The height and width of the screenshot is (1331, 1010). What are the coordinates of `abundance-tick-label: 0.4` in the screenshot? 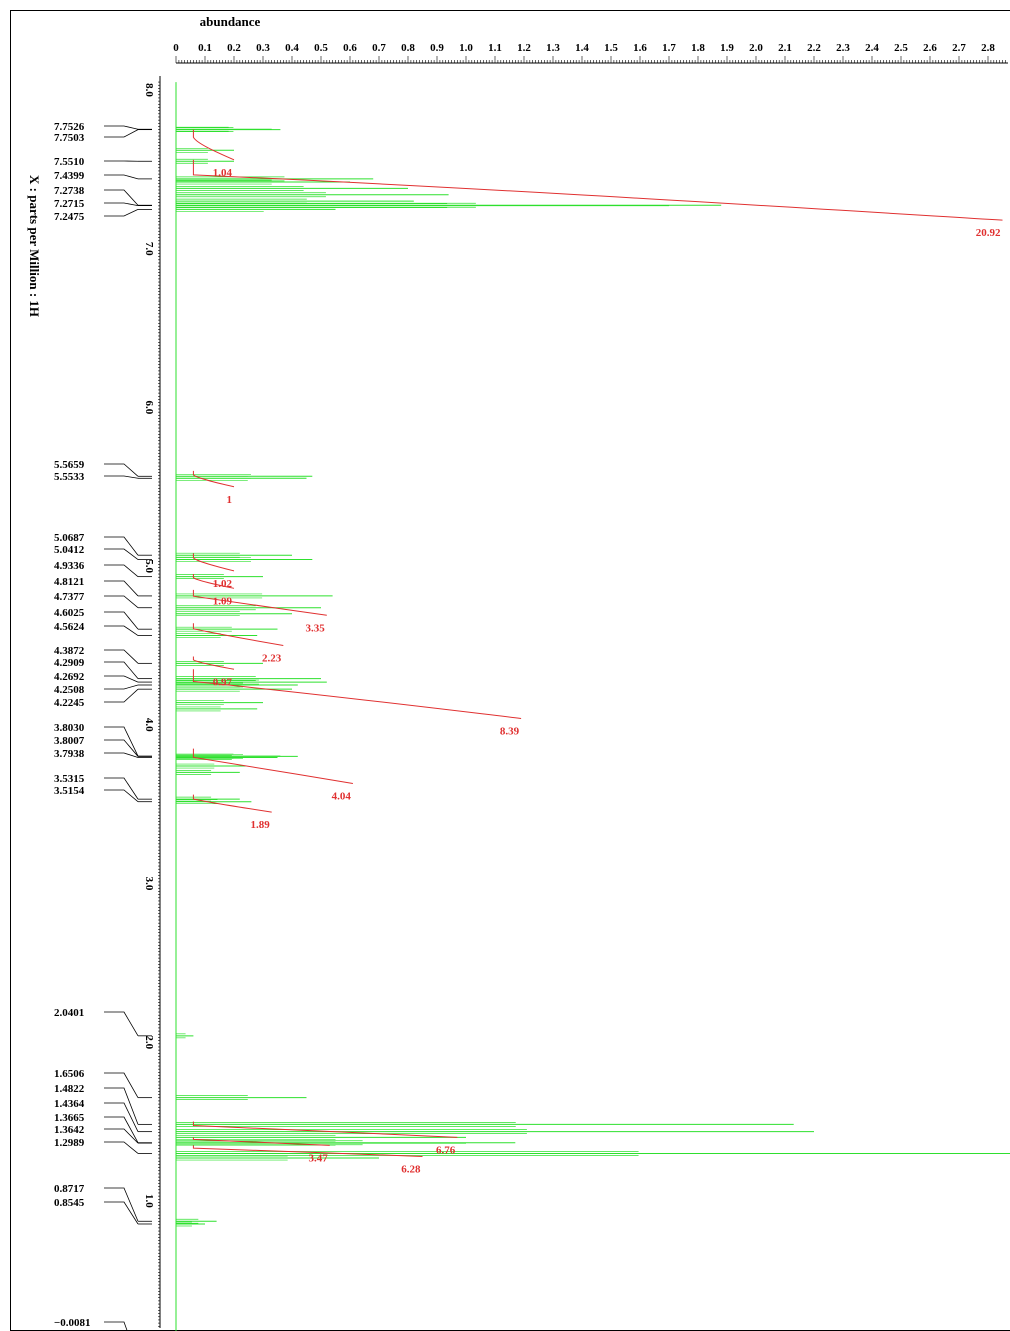 It's located at (292, 48).